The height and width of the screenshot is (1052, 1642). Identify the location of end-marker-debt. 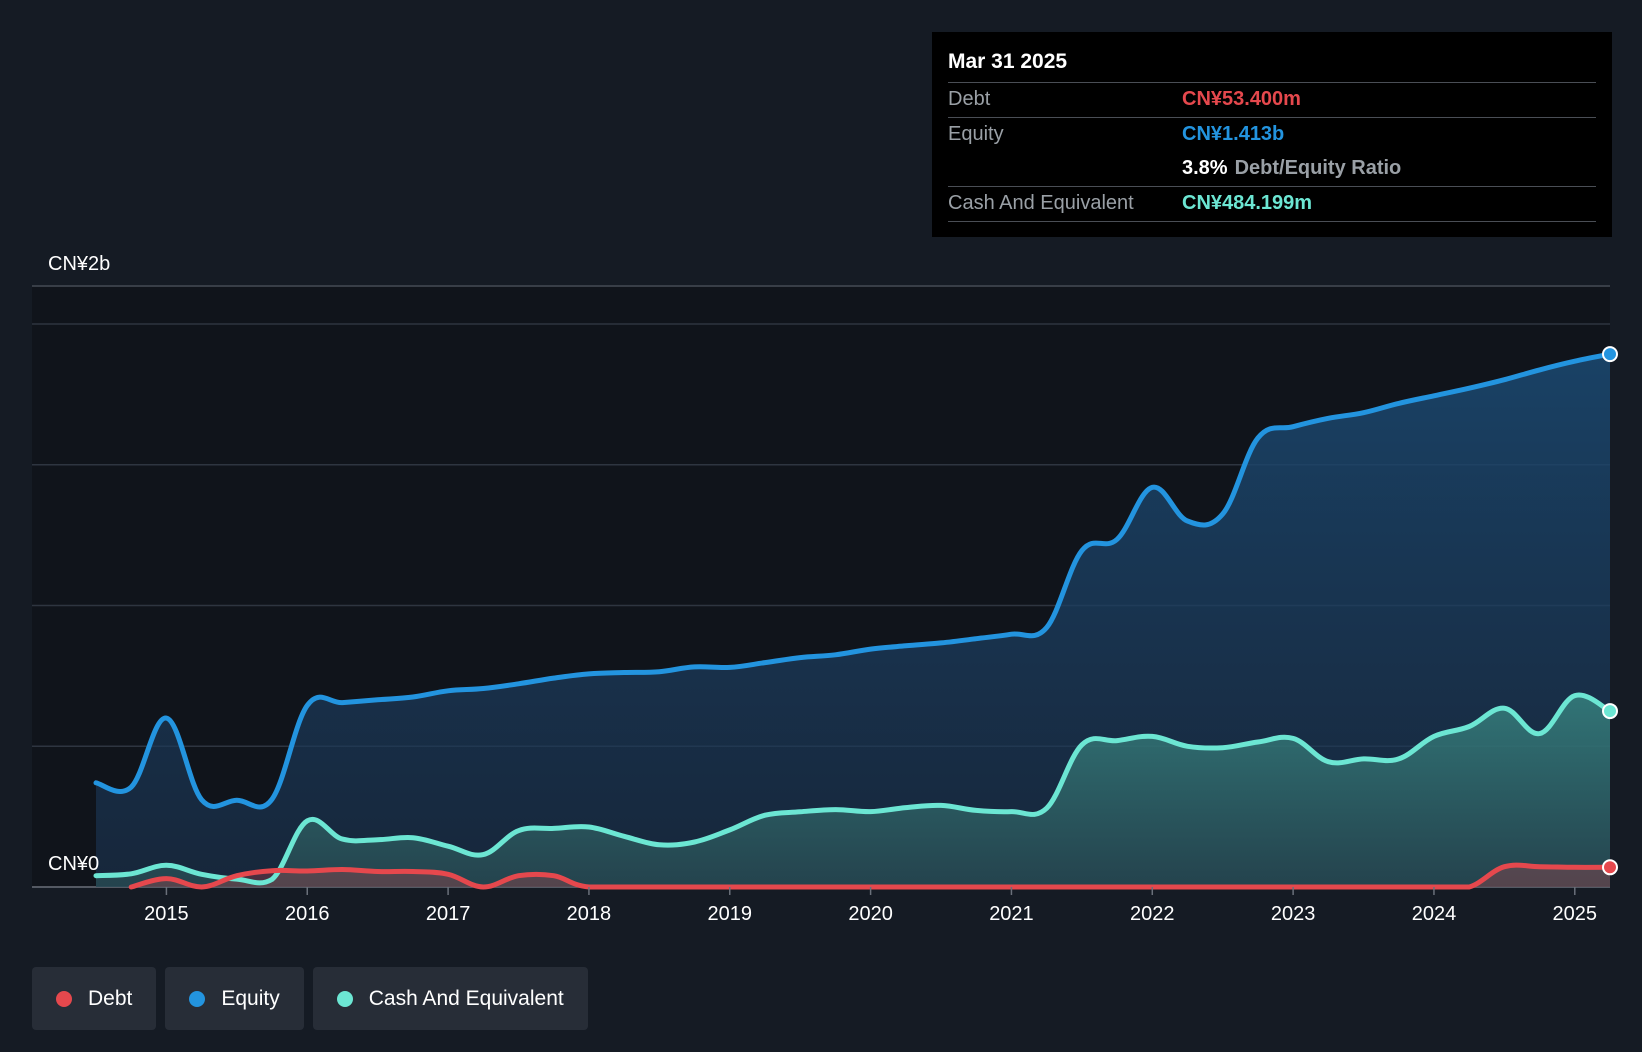
(1610, 867).